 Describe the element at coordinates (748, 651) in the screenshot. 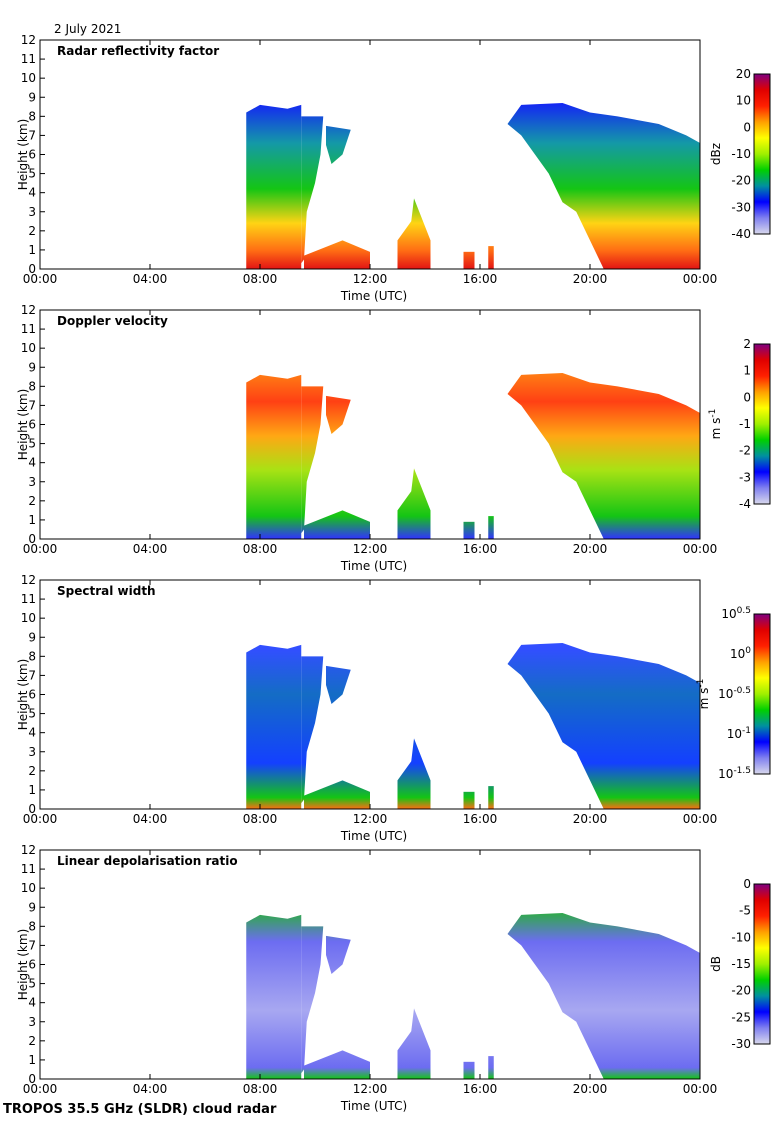

I see `tick-exponent: 0` at that location.